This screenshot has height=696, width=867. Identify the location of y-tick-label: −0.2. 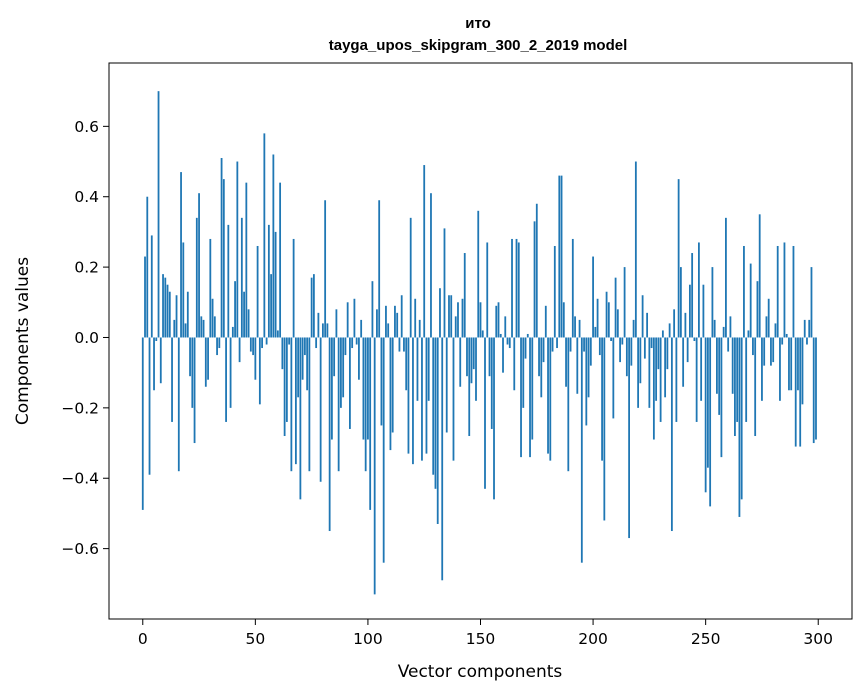
(80, 408).